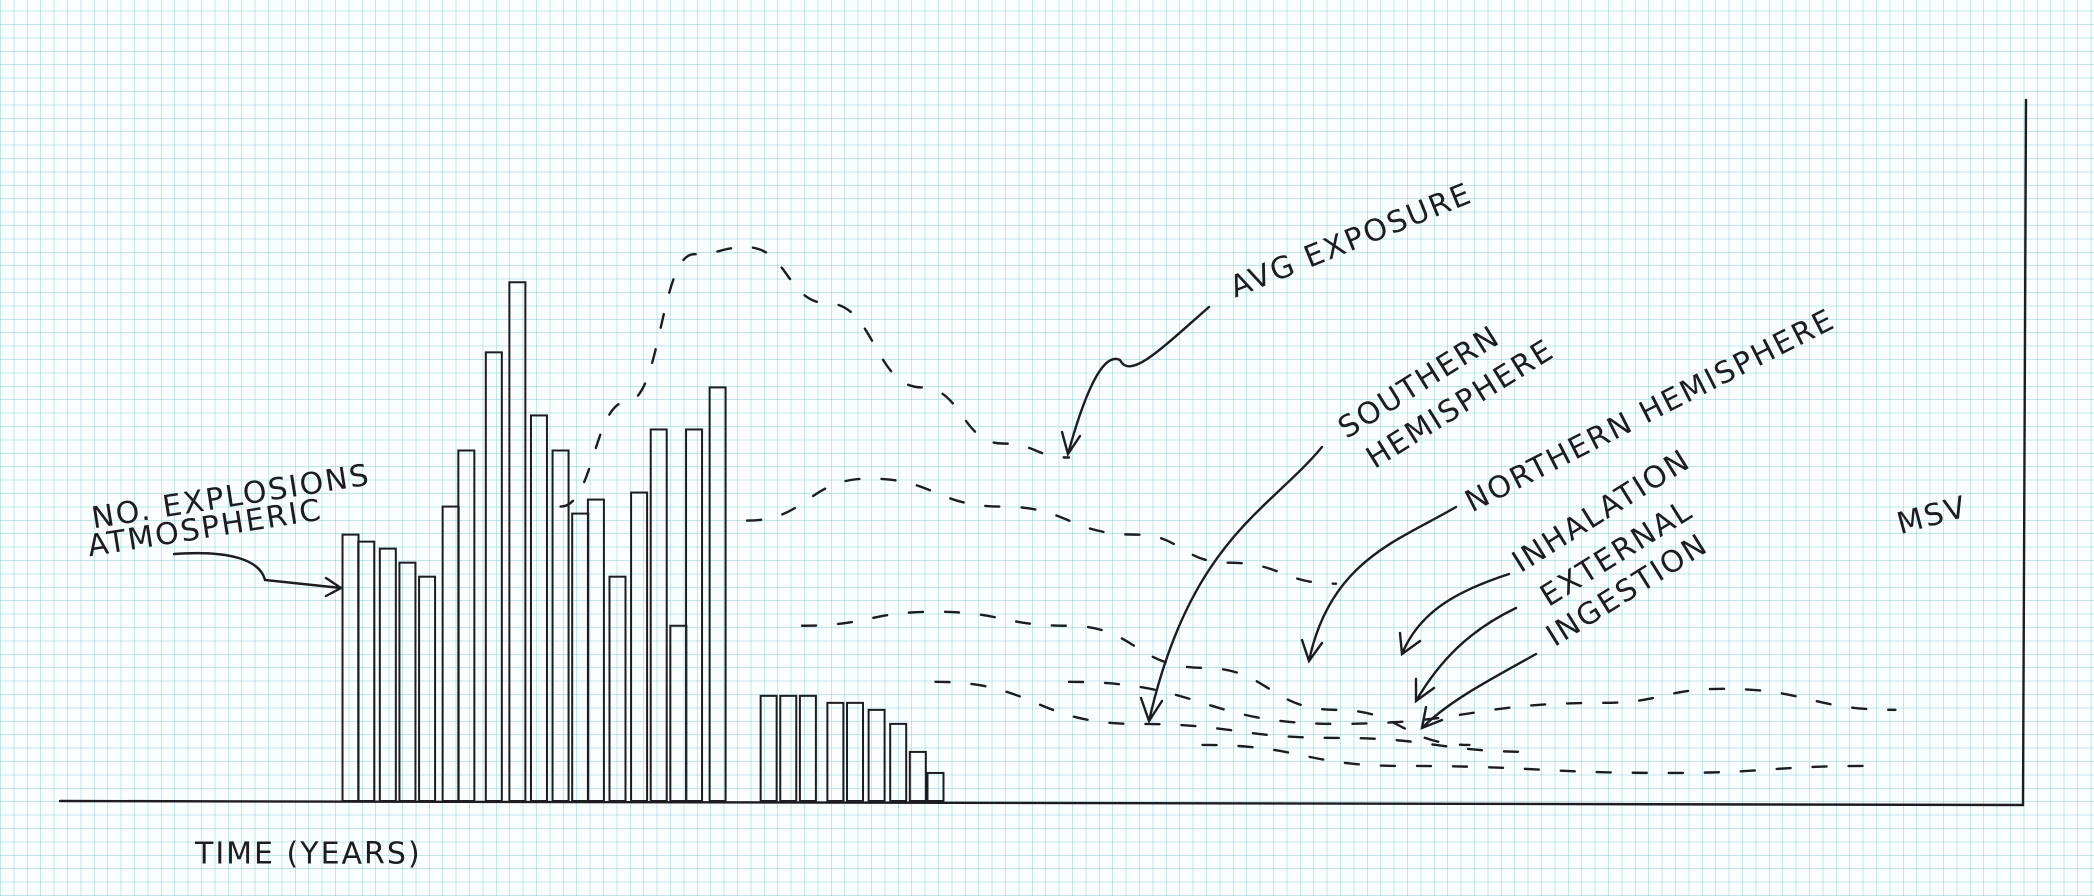 The image size is (2094, 896). Describe the element at coordinates (308, 854) in the screenshot. I see `x-axis-label: TIME (YEARS)` at that location.